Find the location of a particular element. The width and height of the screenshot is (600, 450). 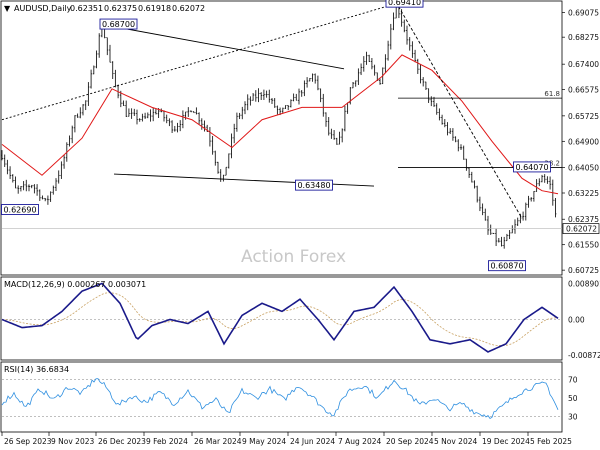

time-tick-10: 19 Dec 2024 is located at coordinates (506, 441).